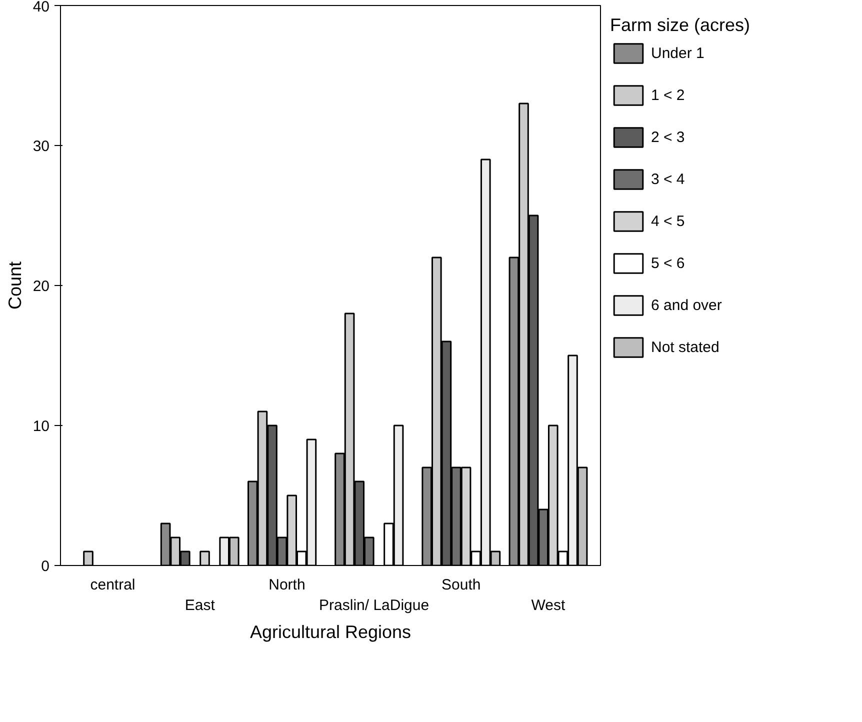 The image size is (862, 722). Describe the element at coordinates (668, 179) in the screenshot. I see `legend-label: 3 < 4` at that location.